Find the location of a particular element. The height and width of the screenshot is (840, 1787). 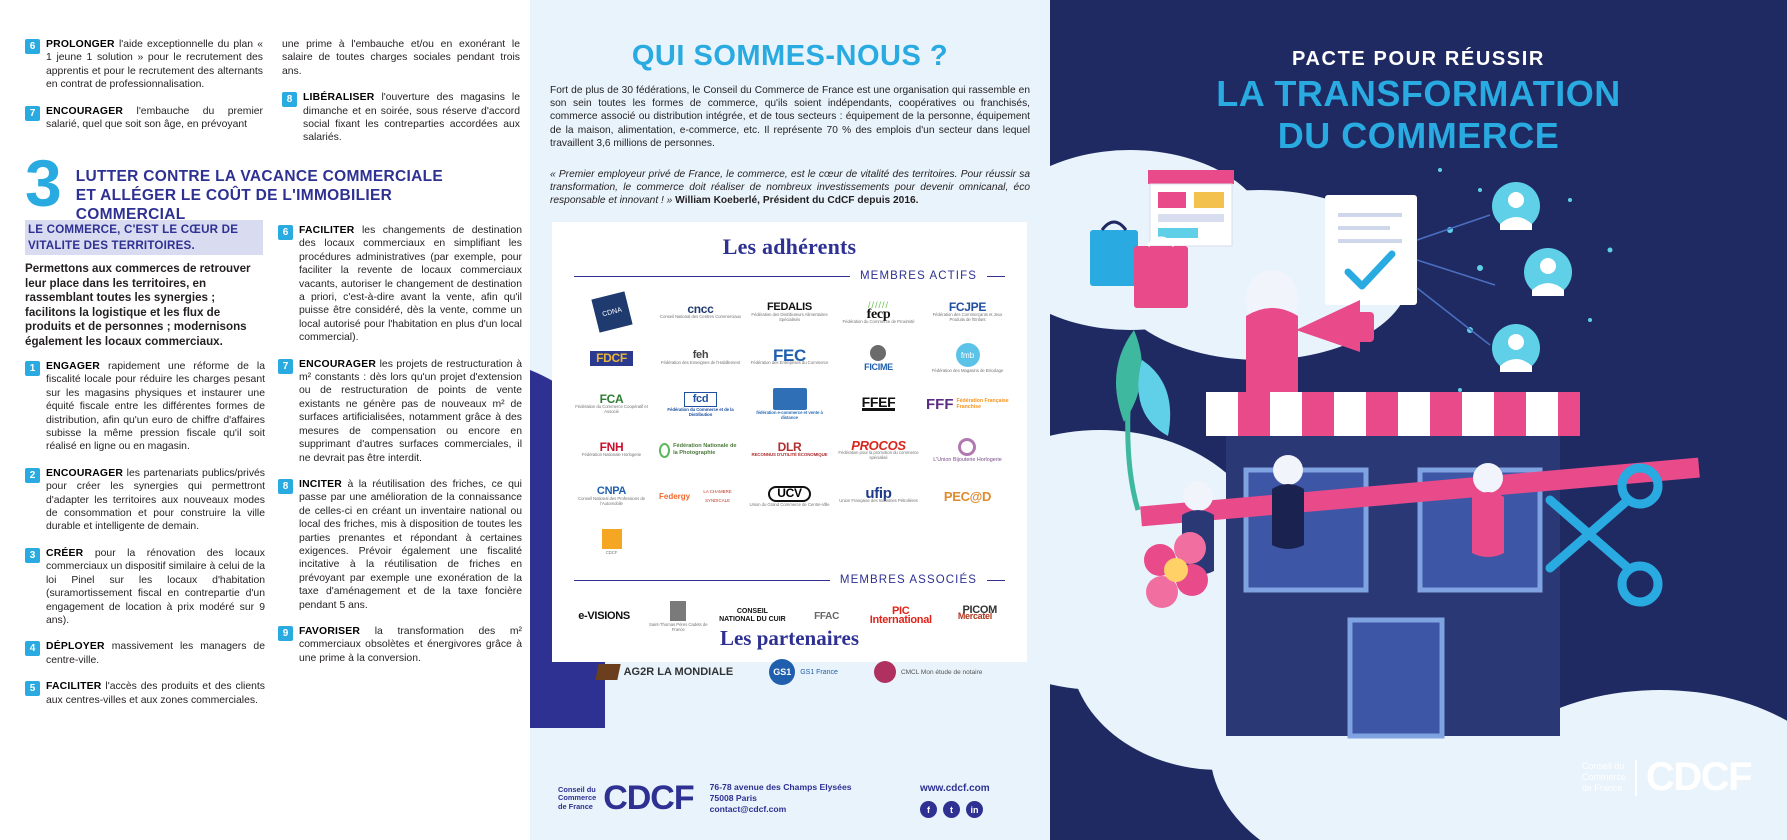

member-logo-sub: Fédération du Commerce de Proximité is located at coordinates (878, 321).